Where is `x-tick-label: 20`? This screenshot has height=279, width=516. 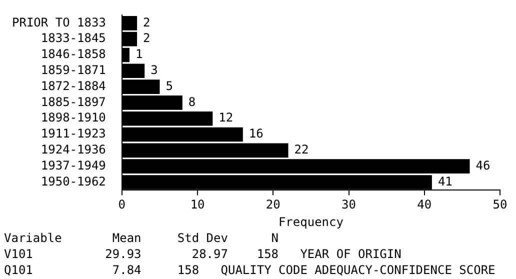
x-tick-label: 20 is located at coordinates (273, 205).